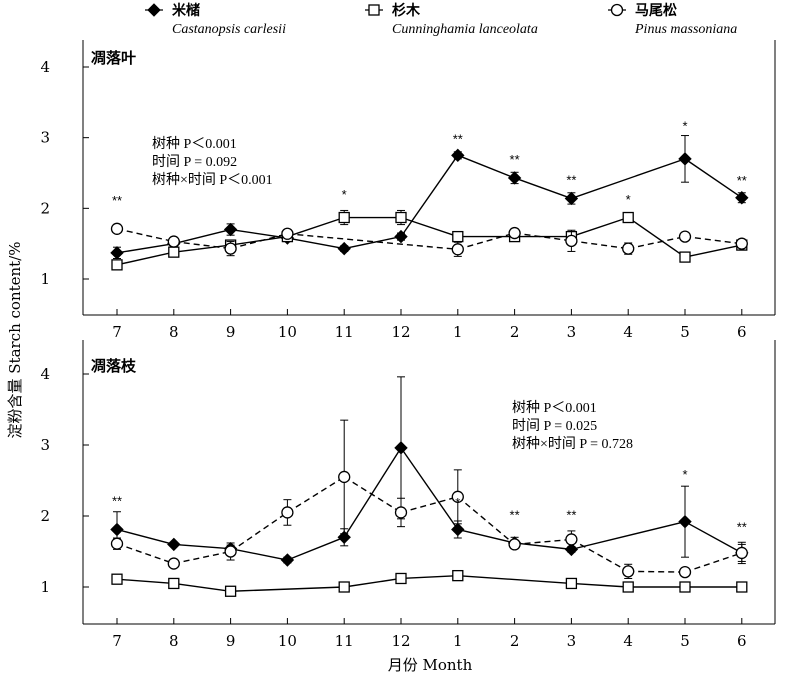  Describe the element at coordinates (429, 240) in the screenshot. I see `series-square` at that location.